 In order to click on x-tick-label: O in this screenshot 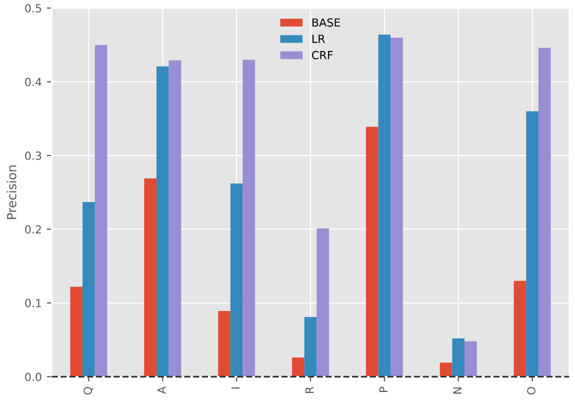, I will do `click(531, 390)`.